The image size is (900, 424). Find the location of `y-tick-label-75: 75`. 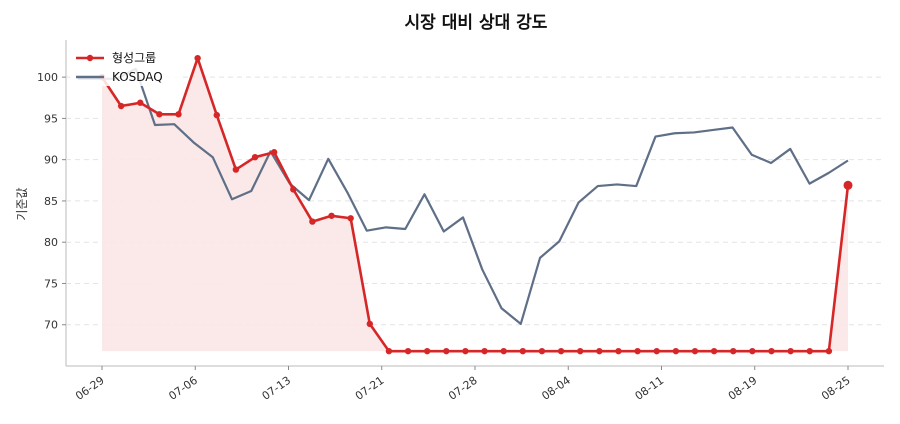

y-tick-label-75: 75 is located at coordinates (51, 283).